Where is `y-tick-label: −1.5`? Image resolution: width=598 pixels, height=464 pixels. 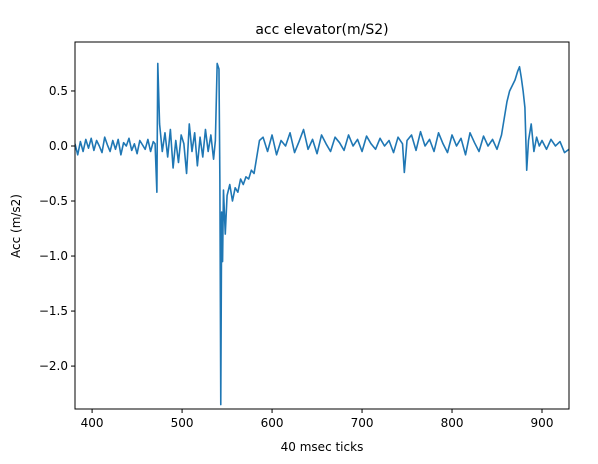 y-tick-label: −1.5 is located at coordinates (53, 311).